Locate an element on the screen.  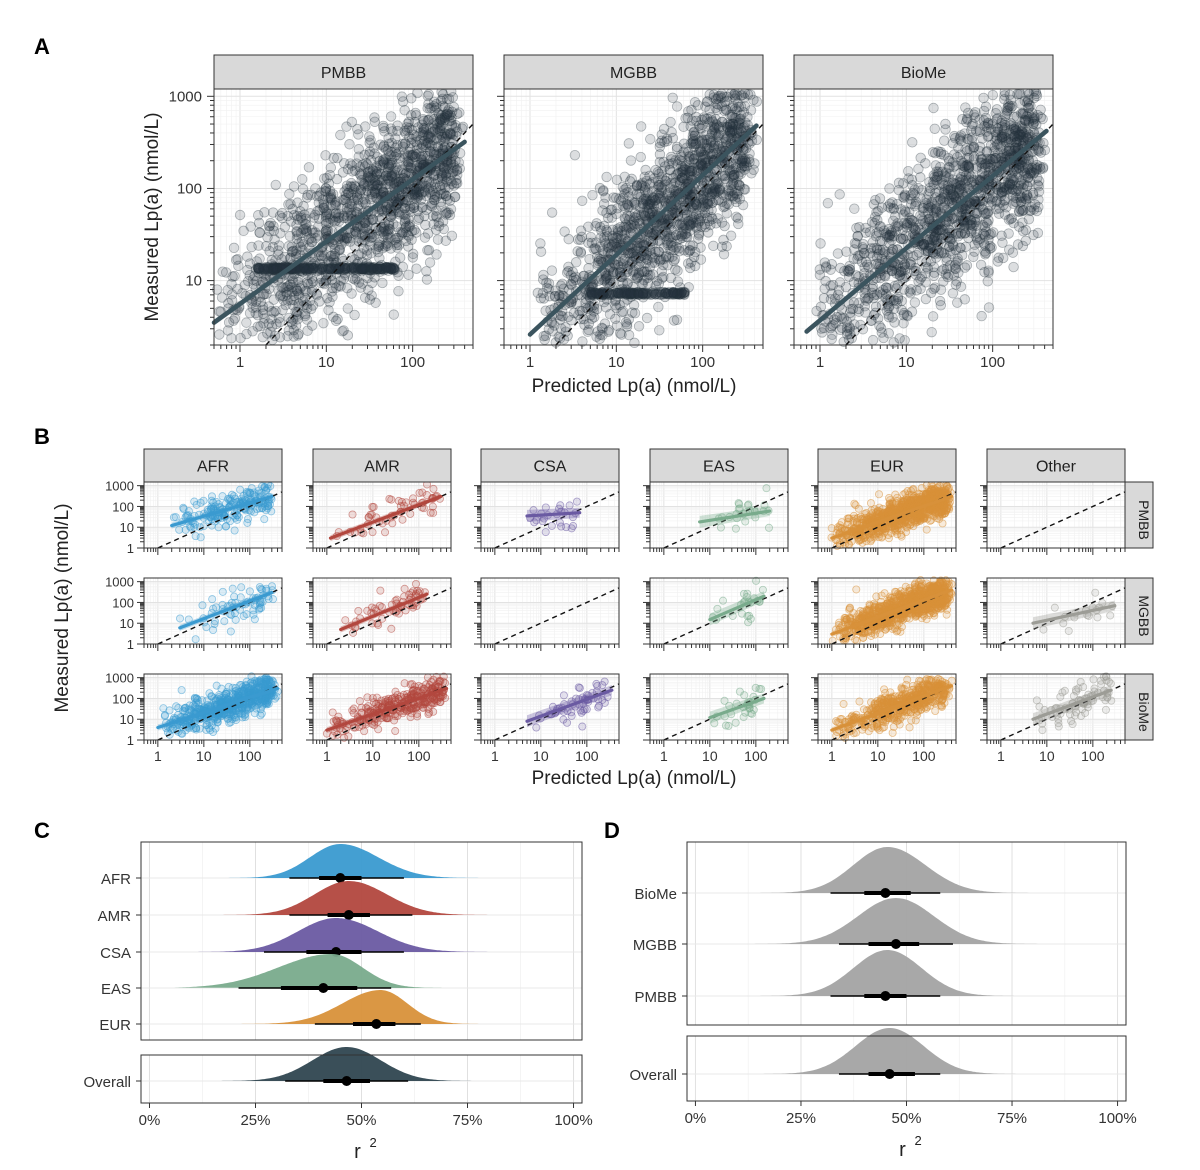
facet-biome-strip-label: BioMe is located at coordinates (923, 73).